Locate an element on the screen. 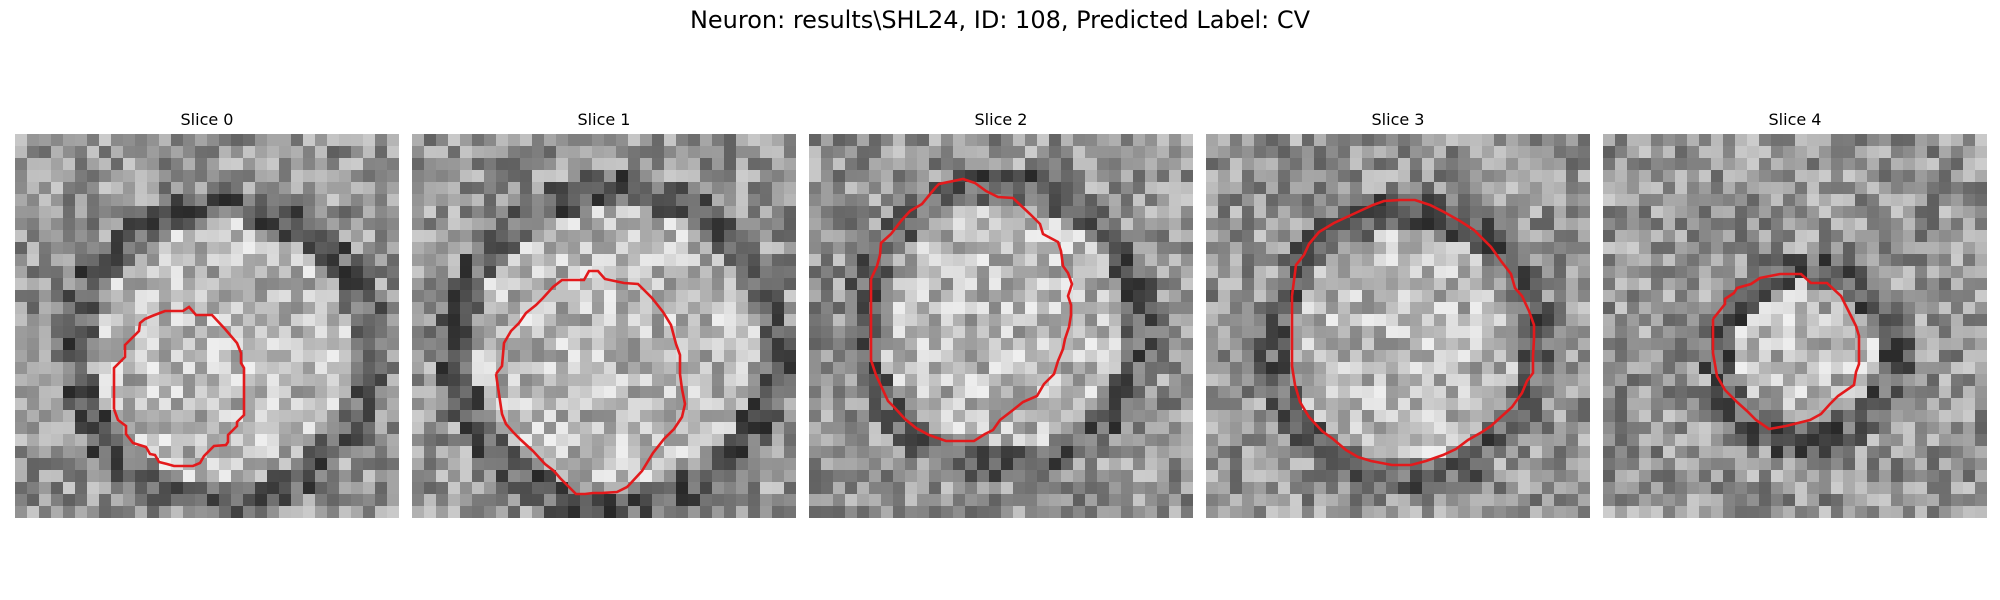 Image resolution: width=2000 pixels, height=600 pixels. slice-panel-0: Slice 0 is located at coordinates (207, 313).